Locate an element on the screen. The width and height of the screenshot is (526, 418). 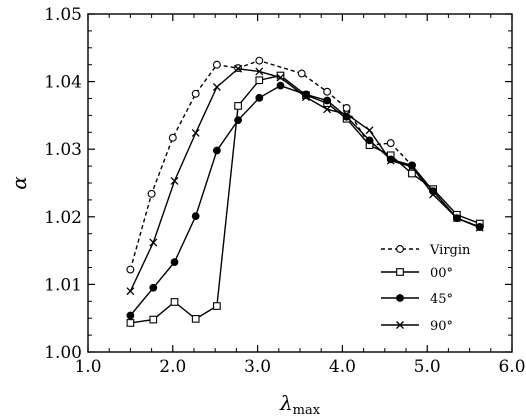
legend-label: 90° is located at coordinates (441, 326).